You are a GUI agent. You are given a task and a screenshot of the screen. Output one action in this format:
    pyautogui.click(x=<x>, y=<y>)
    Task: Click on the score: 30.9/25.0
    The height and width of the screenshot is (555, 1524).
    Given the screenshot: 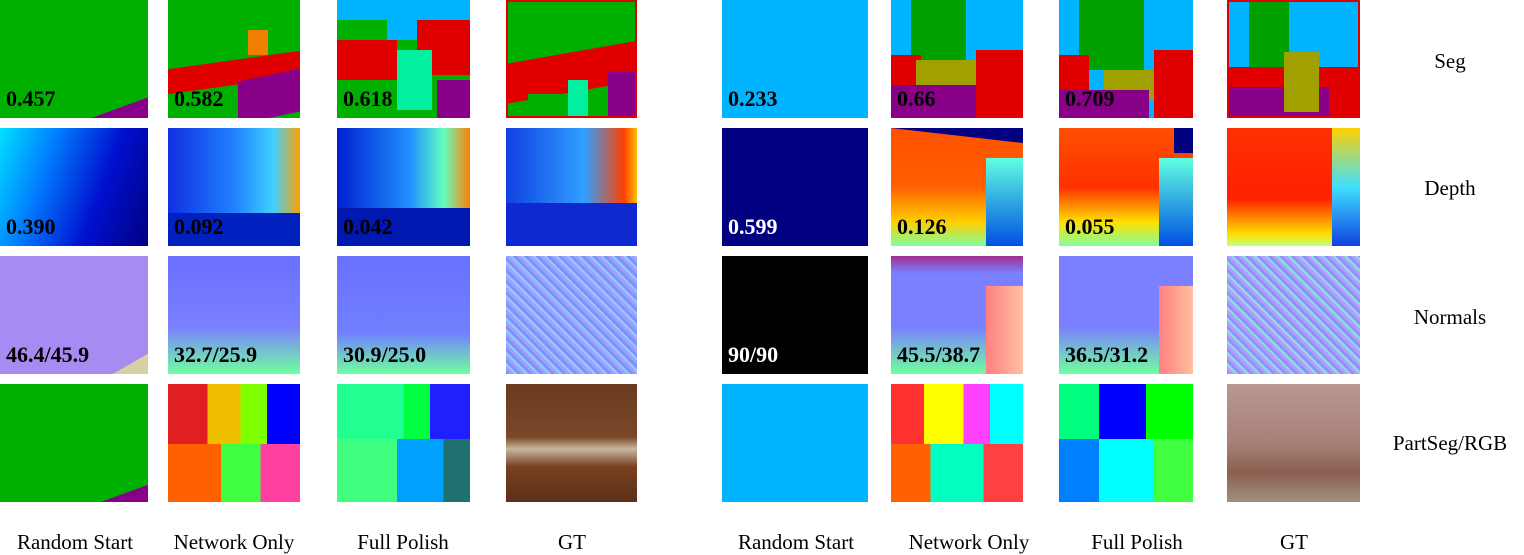 What is the action you would take?
    pyautogui.click(x=385, y=354)
    